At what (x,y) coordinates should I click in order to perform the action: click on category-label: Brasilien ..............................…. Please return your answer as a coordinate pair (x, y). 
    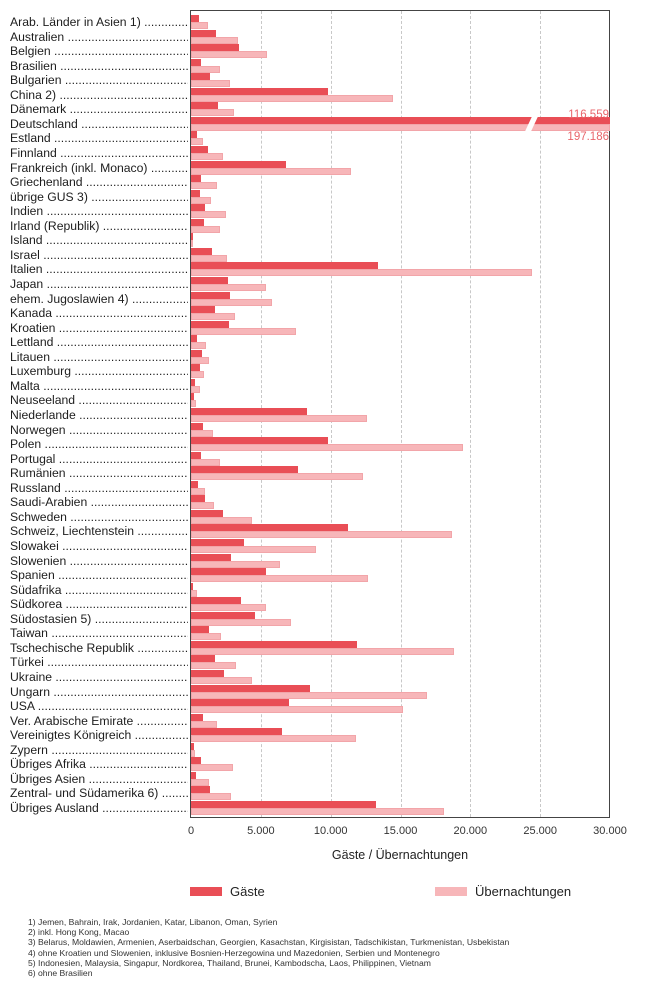
    Looking at the image, I should click on (99, 65).